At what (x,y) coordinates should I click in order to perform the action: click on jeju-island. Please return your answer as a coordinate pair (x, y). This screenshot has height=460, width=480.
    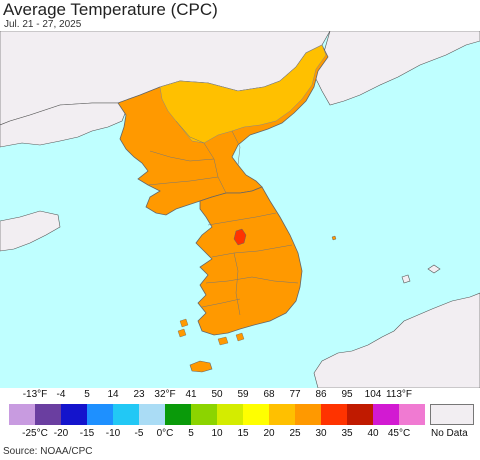
    Looking at the image, I should click on (201, 366).